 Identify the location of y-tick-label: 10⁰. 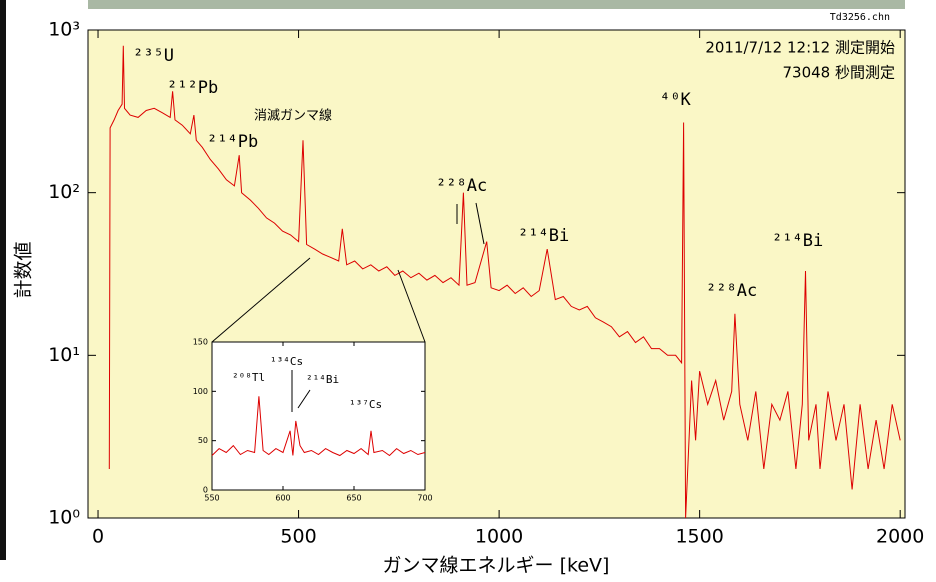
(64, 518).